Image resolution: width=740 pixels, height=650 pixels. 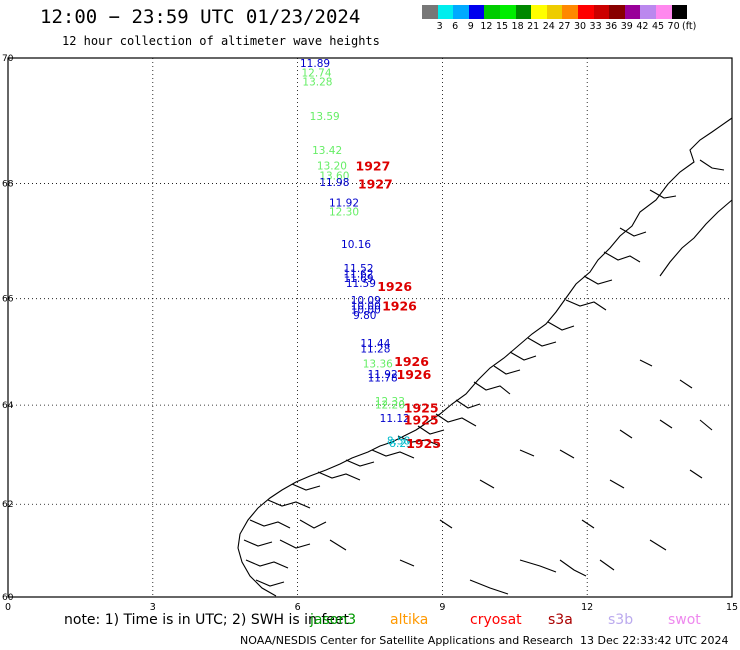 What do you see at coordinates (8, 185) in the screenshot?
I see `y-tick-label: 68` at bounding box center [8, 185].